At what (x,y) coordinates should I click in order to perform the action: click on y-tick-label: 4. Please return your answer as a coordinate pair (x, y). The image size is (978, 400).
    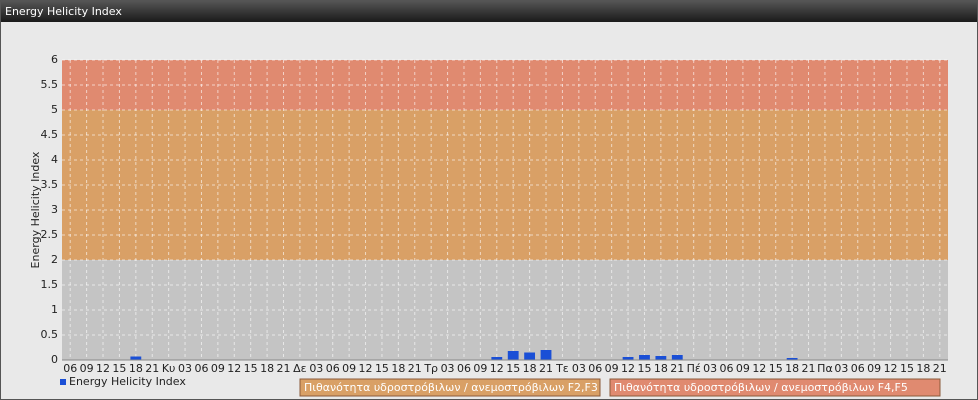
    Looking at the image, I should click on (54, 159).